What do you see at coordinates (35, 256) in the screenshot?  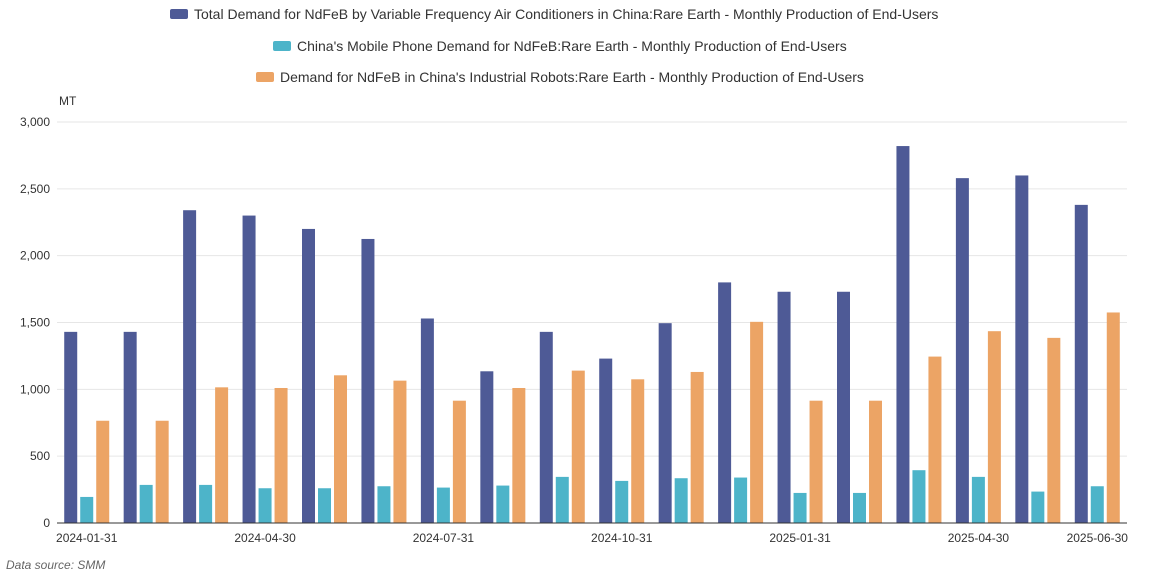 I see `y-tick-label: 2,000` at bounding box center [35, 256].